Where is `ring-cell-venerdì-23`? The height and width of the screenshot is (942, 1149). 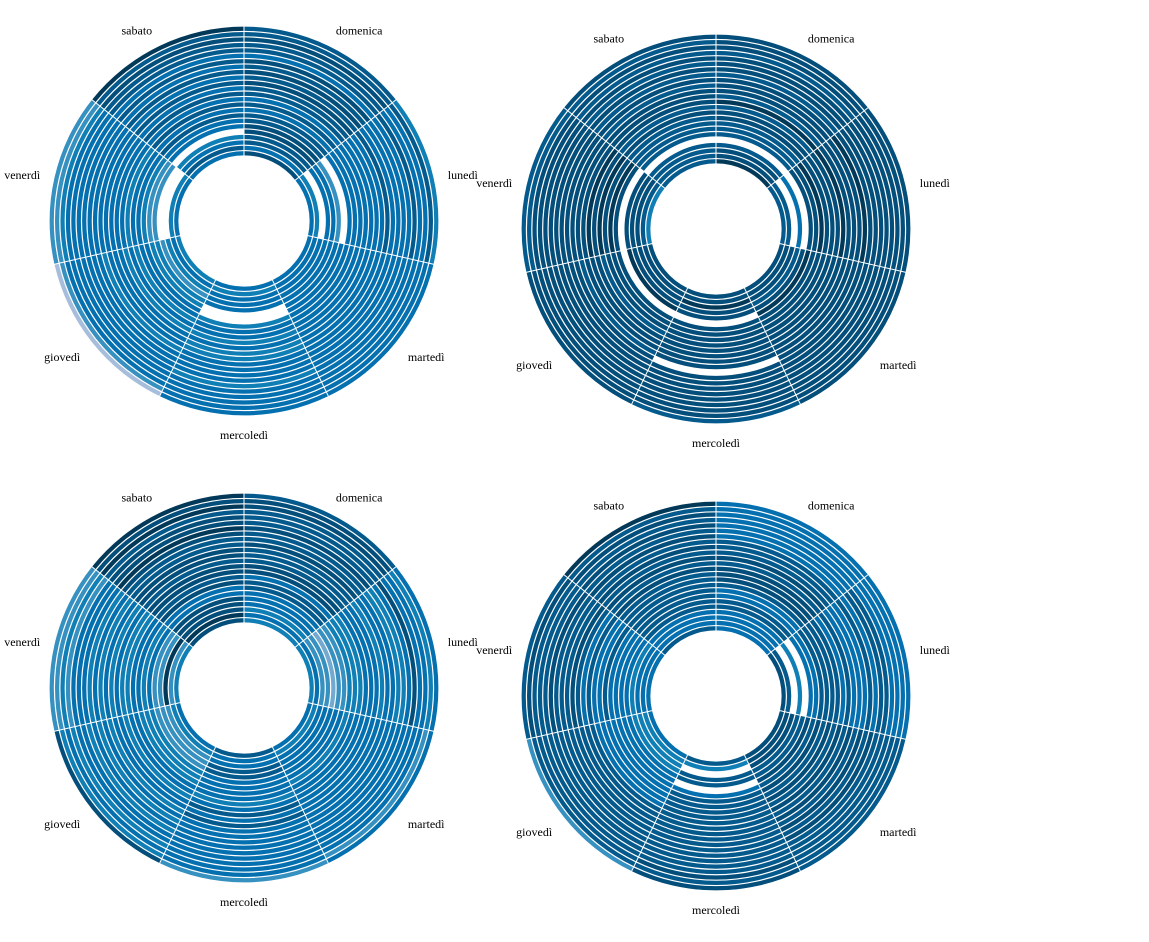
ring-cell-venerdì-23 is located at coordinates (544, 657).